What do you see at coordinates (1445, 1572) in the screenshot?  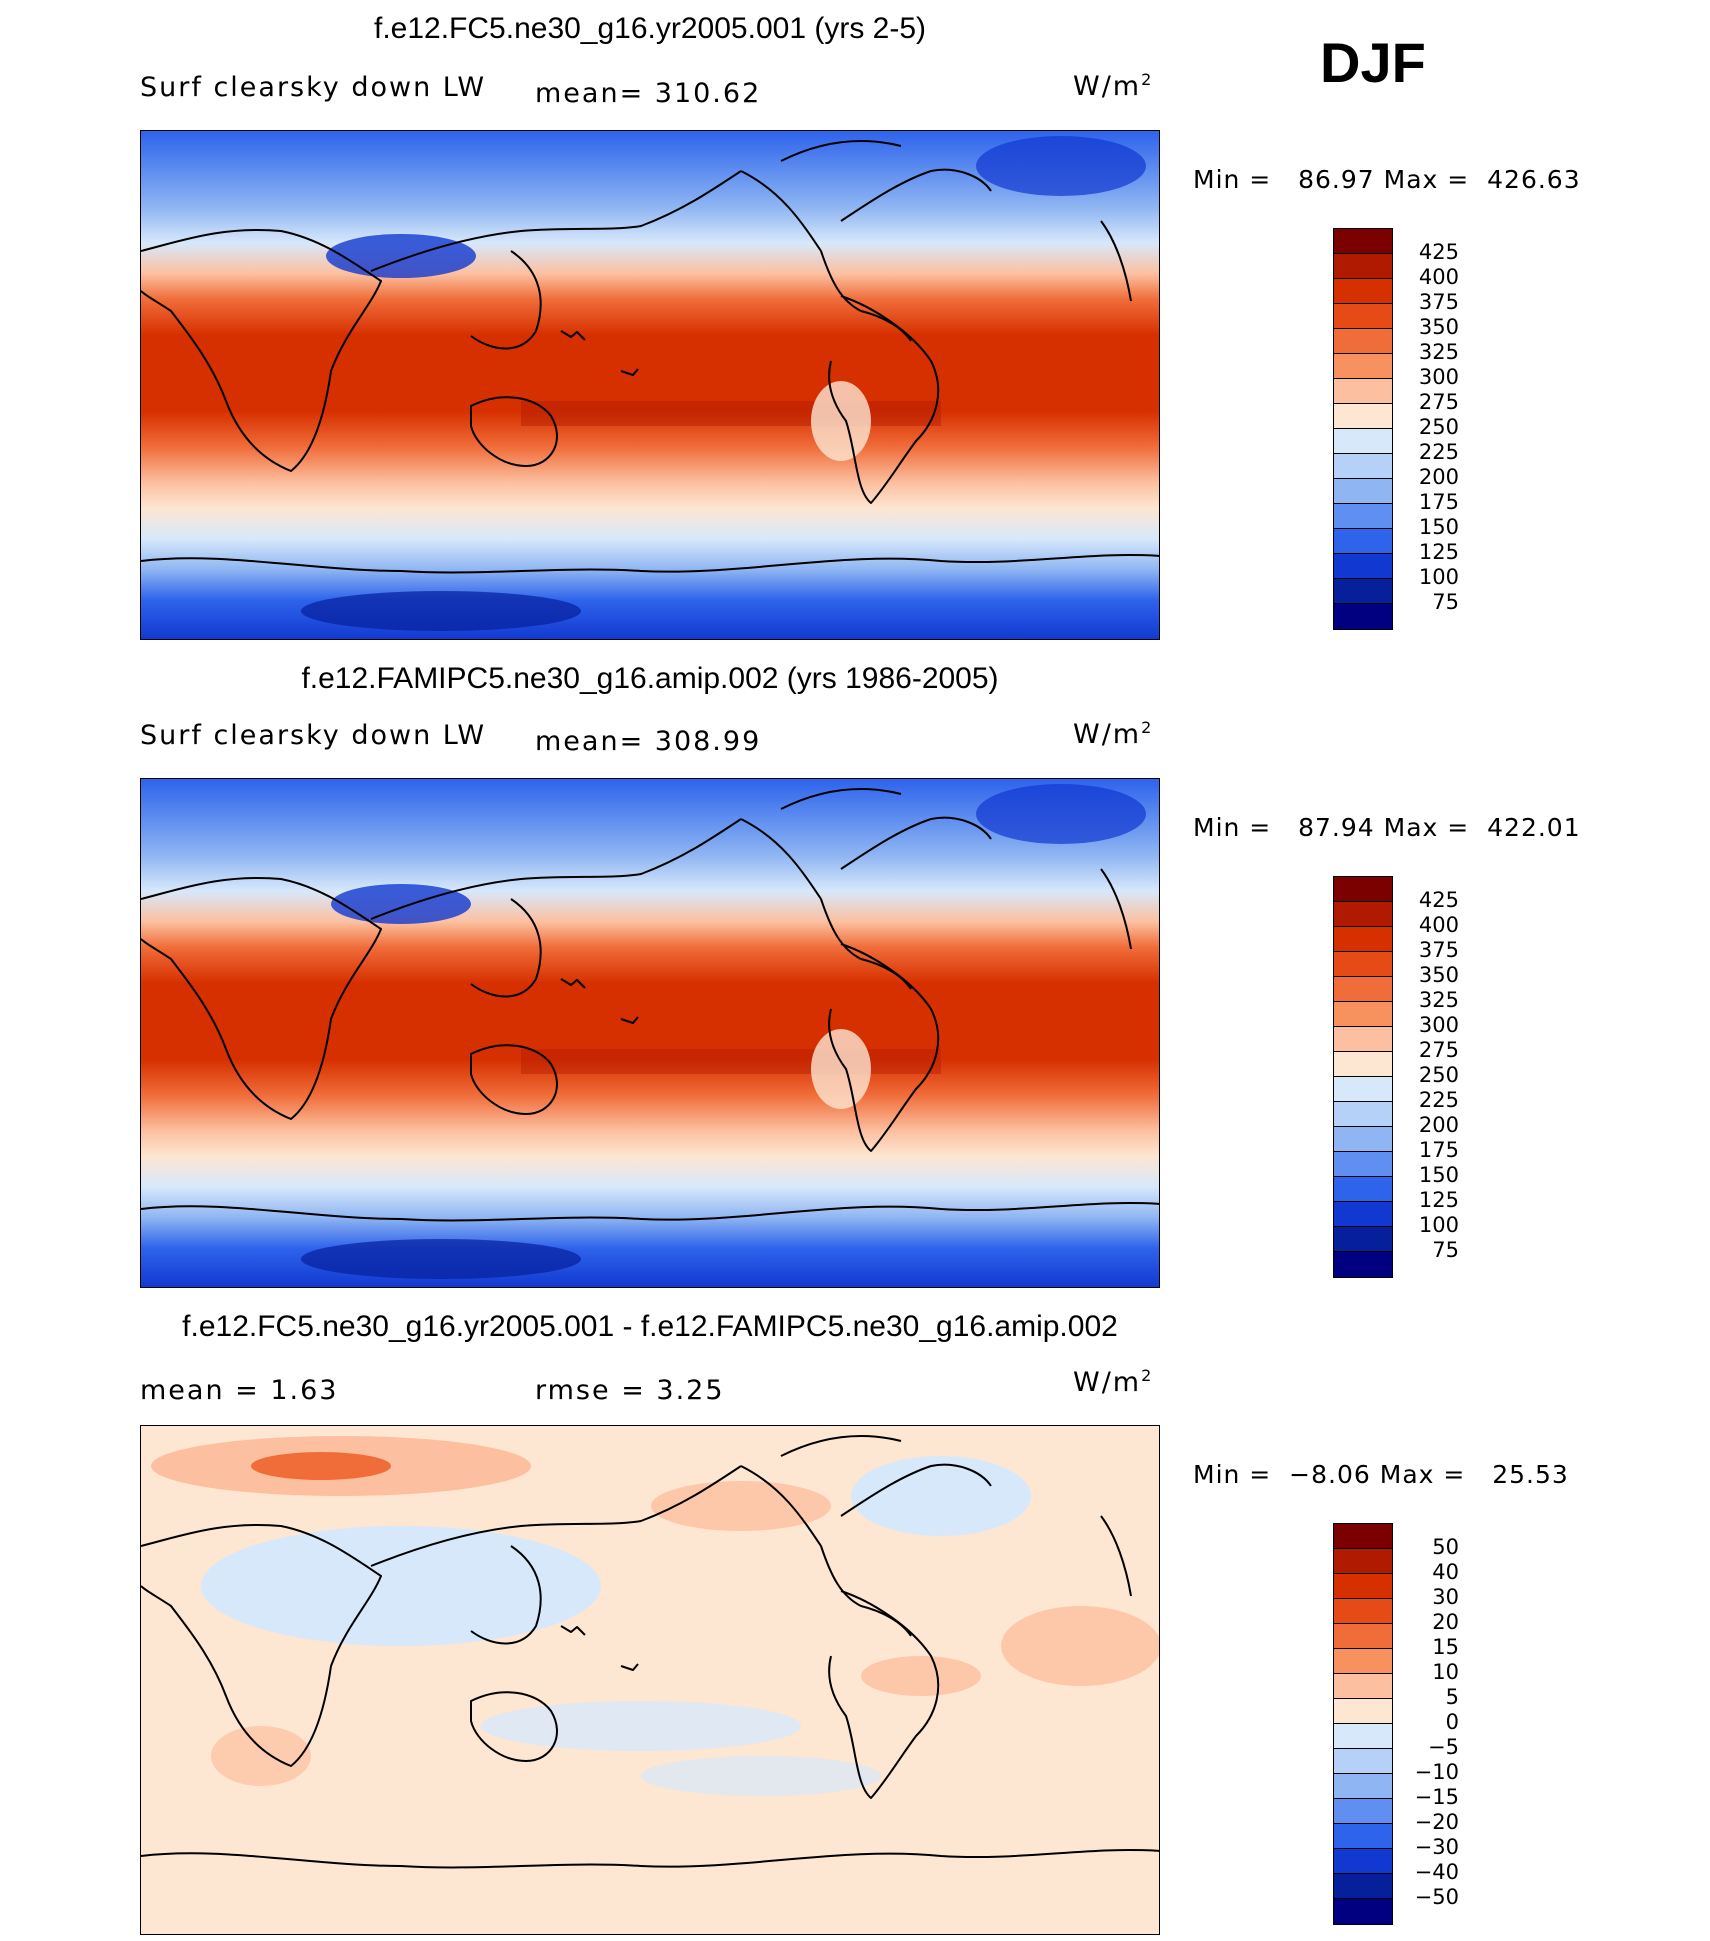 I see `colorbar-tick-label: 40` at bounding box center [1445, 1572].